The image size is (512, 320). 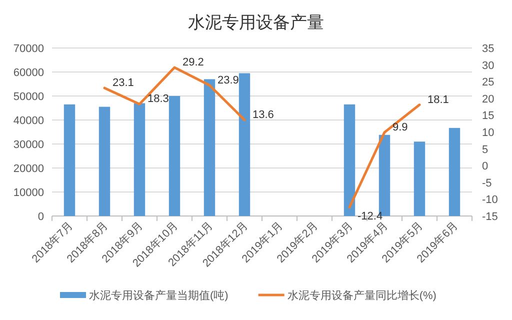 What do you see at coordinates (400, 127) in the screenshot?
I see `data-label: 9.9` at bounding box center [400, 127].